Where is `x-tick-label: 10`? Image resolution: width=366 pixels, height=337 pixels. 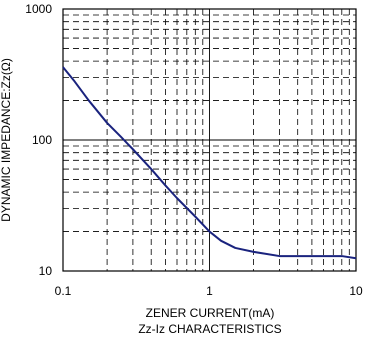 x-tick-label: 10 is located at coordinates (356, 291).